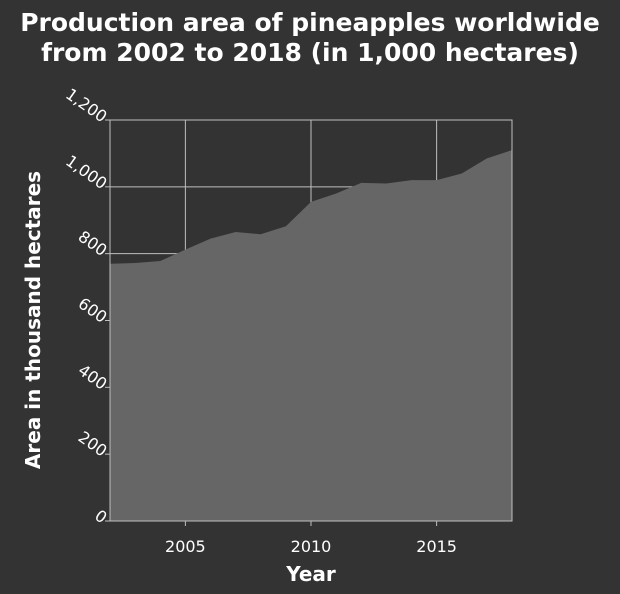  Describe the element at coordinates (310, 574) in the screenshot. I see `x-axis-label: Year` at that location.